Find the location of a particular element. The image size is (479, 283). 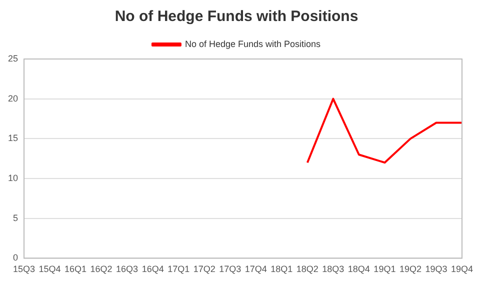

y-tick-label: 5 is located at coordinates (15, 217).